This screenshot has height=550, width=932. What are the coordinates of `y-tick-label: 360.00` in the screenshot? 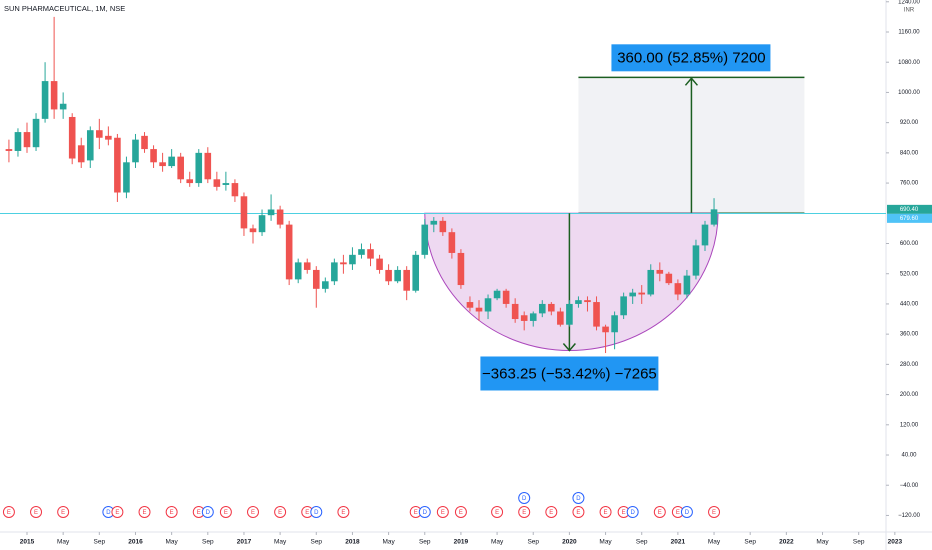 It's located at (909, 335).